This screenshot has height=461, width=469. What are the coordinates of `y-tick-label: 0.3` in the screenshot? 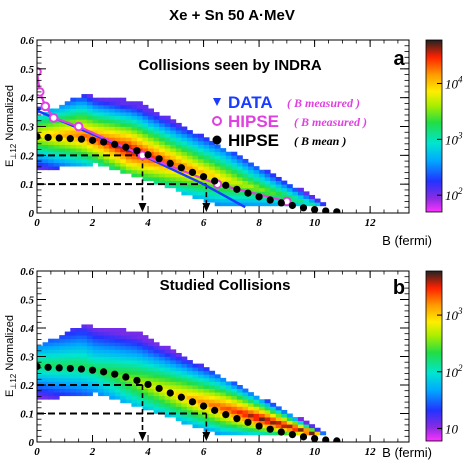 It's located at (27, 358).